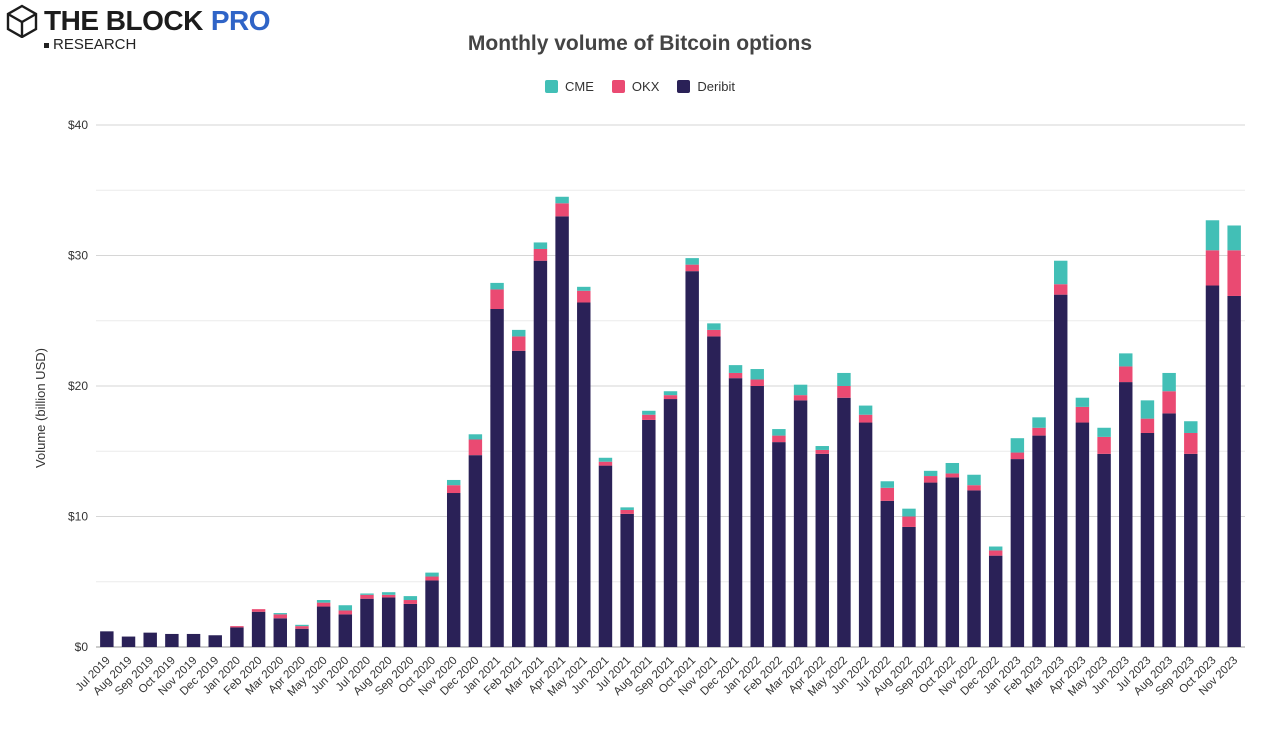 The image size is (1280, 732). What do you see at coordinates (123, 20) in the screenshot?
I see `brand-name-text: THE BLOCK` at bounding box center [123, 20].